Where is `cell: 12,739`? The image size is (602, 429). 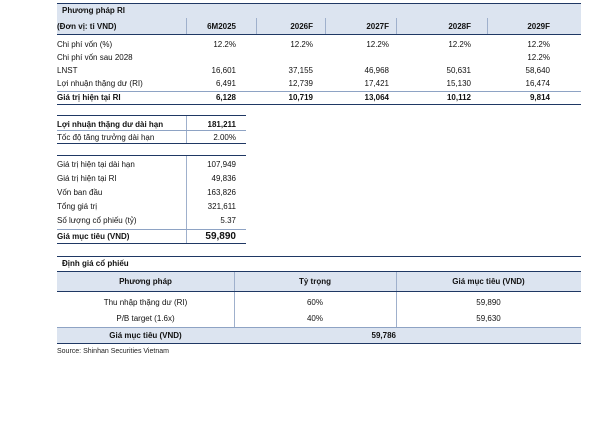 cell: 12,739 is located at coordinates (300, 83).